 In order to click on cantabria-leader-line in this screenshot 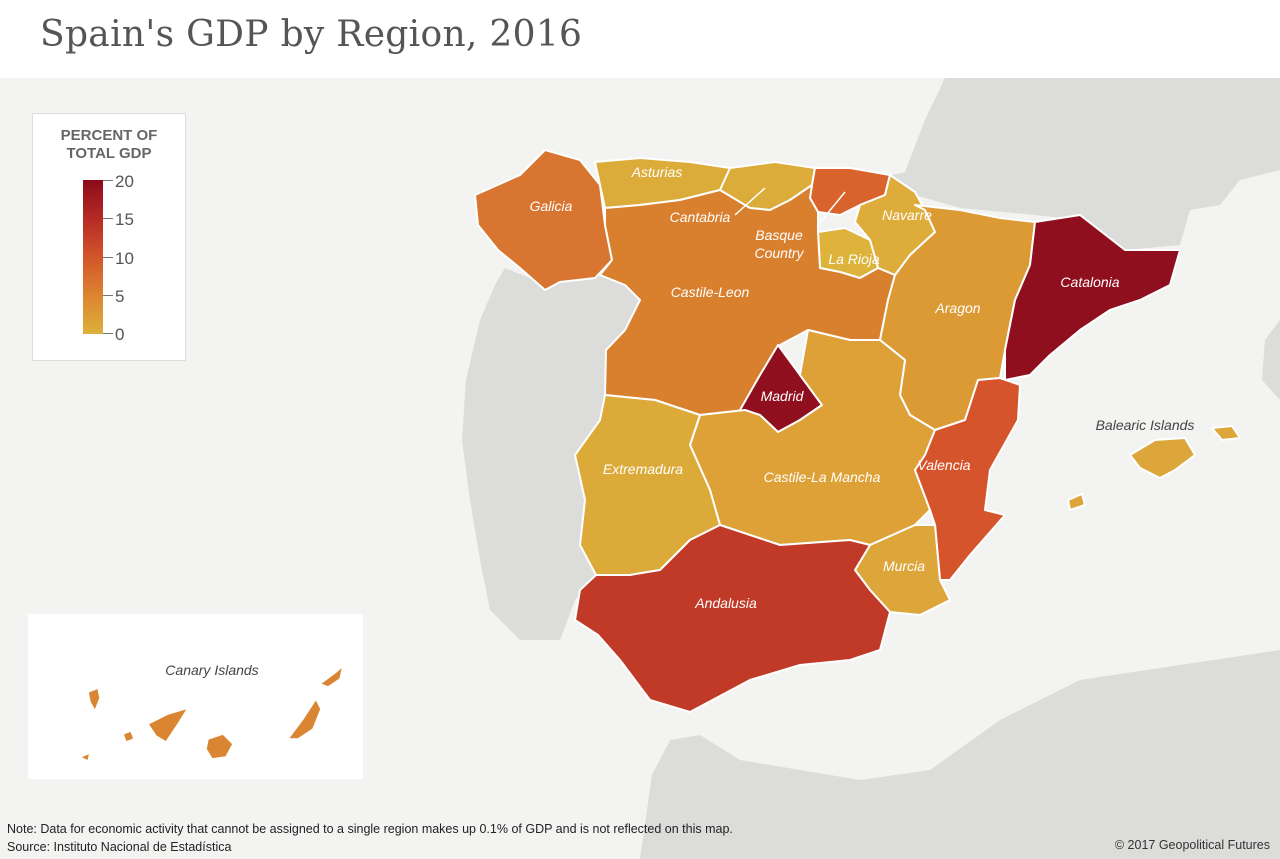, I will do `click(750, 201)`.